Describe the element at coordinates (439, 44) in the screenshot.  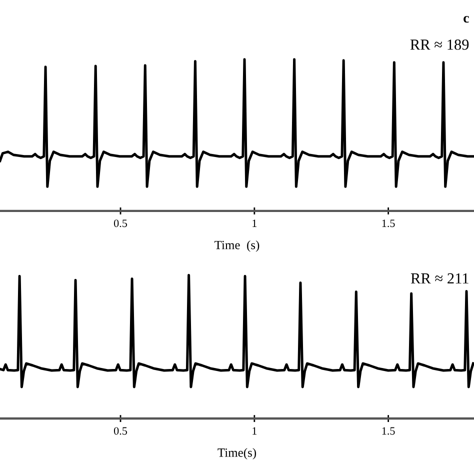
I see `text: RR ≈ 189` at that location.